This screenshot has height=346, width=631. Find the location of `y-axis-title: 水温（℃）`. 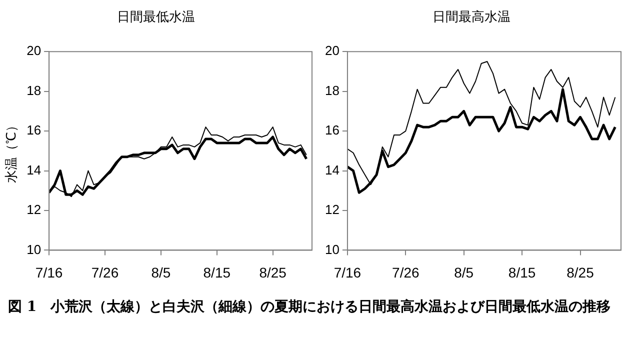

y-axis-title: 水温（℃） is located at coordinates (10, 150).